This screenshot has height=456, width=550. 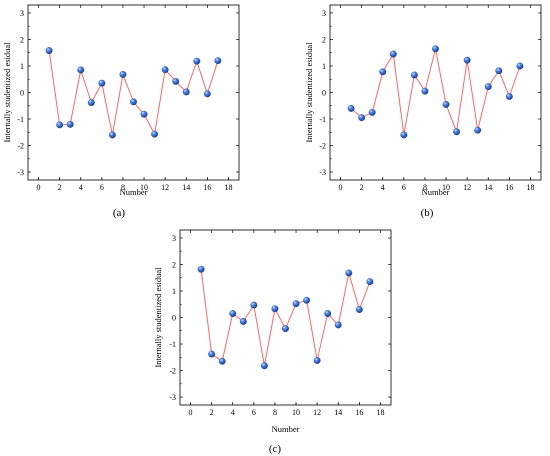 What do you see at coordinates (322, 172) in the screenshot?
I see `y-tick-label-b: -3` at bounding box center [322, 172].